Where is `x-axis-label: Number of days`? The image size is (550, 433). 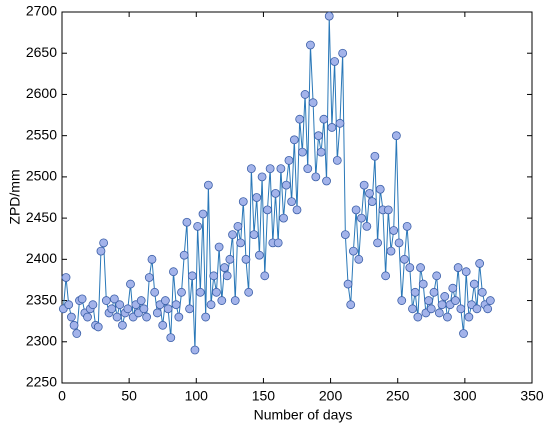
x-axis-label: Number of days is located at coordinates (303, 415).